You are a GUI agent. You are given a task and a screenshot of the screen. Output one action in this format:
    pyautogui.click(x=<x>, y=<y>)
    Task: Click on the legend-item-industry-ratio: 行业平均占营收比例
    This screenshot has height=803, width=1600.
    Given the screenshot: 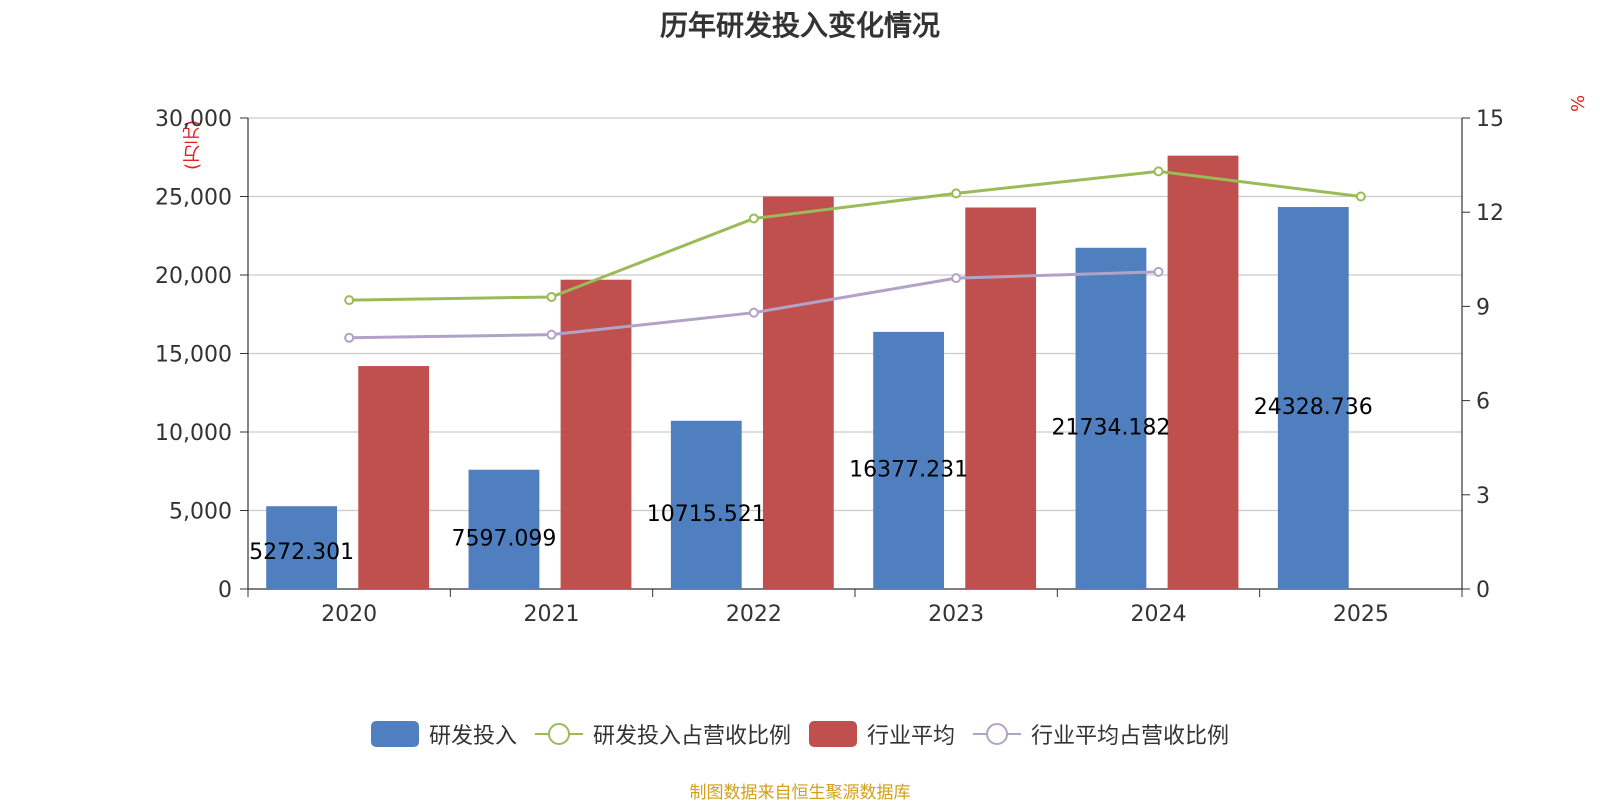 What is the action you would take?
    pyautogui.click(x=1101, y=734)
    